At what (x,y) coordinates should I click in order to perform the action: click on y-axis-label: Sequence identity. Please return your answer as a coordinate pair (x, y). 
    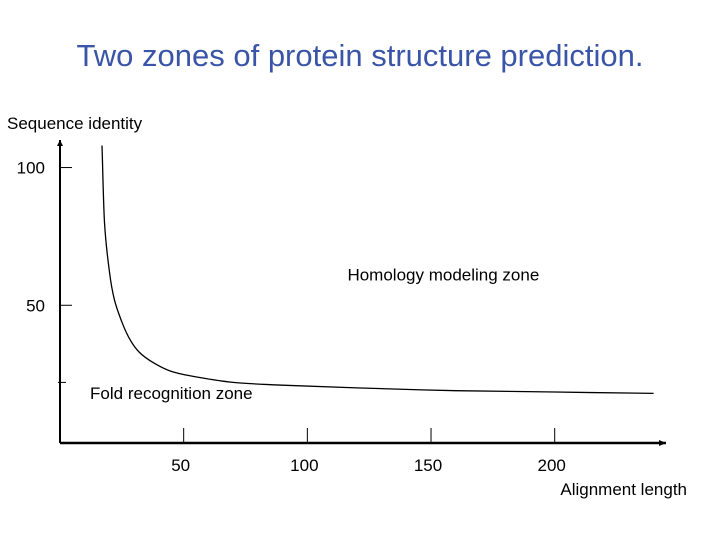
    Looking at the image, I should click on (75, 123).